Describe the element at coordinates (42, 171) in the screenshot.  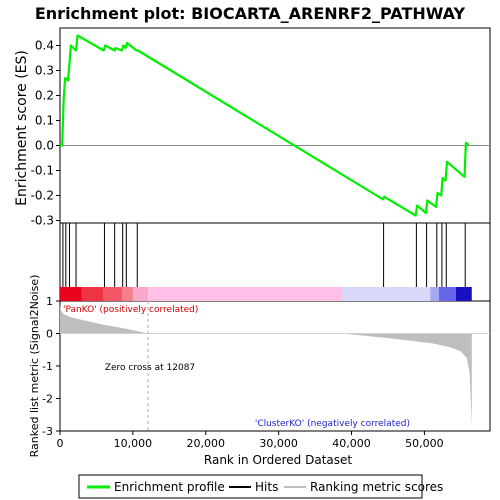
I see `es-y-tick-label: -0.1` at that location.